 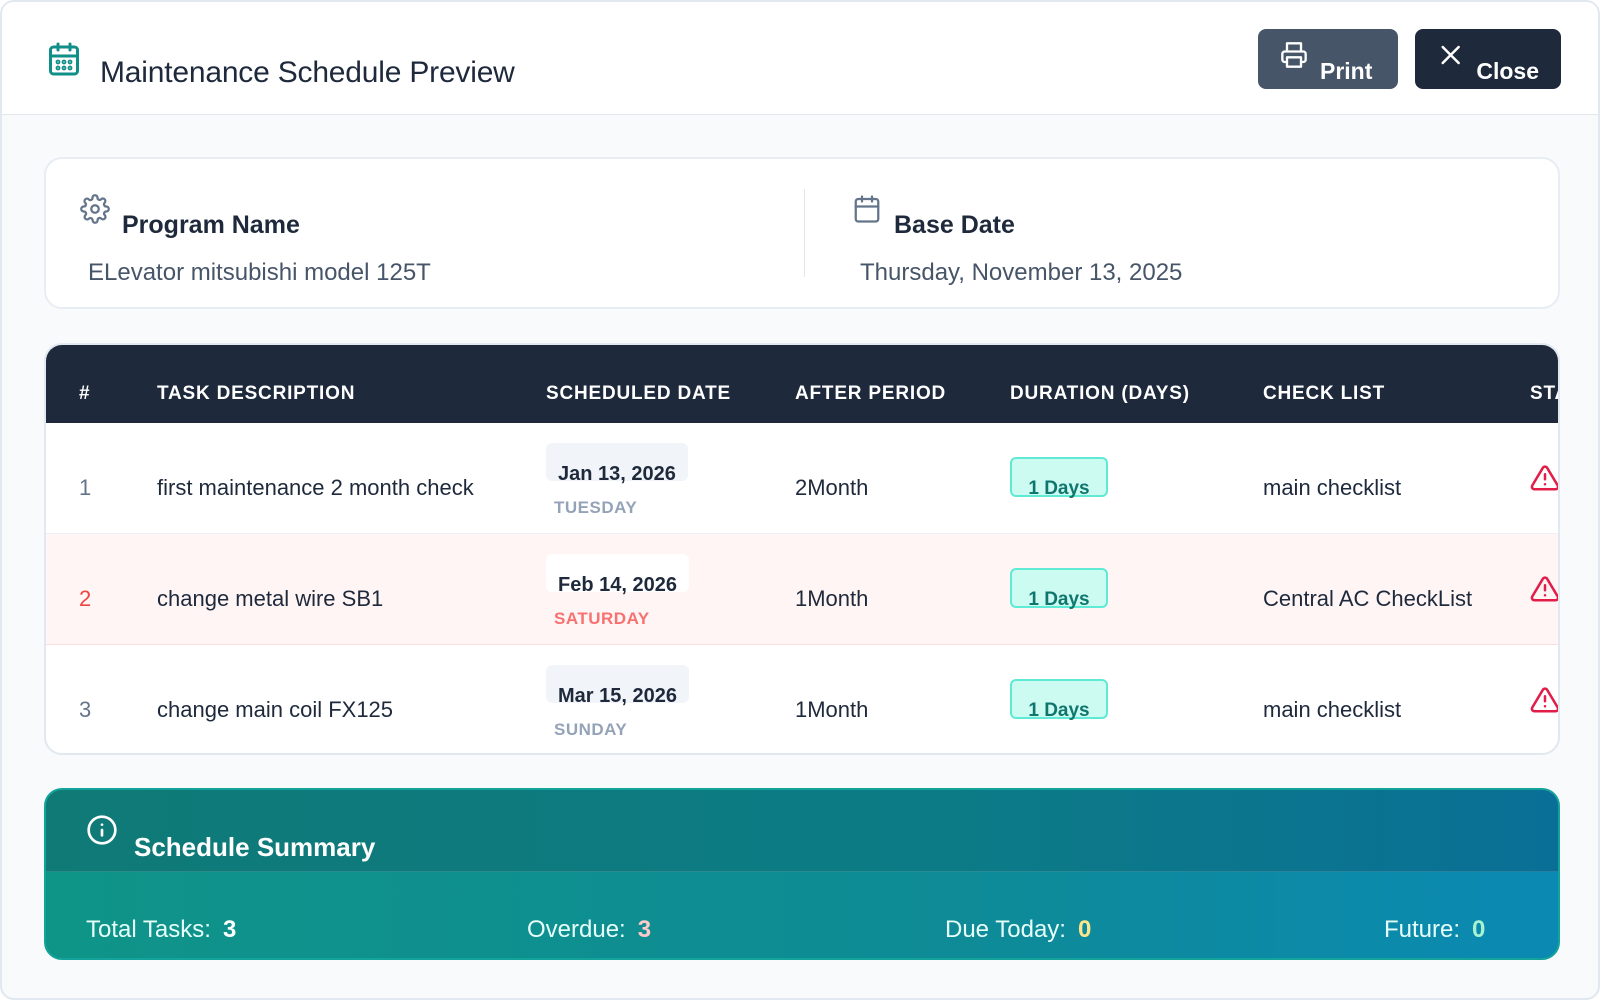 What do you see at coordinates (832, 487) in the screenshot?
I see `after-period: 2Month` at bounding box center [832, 487].